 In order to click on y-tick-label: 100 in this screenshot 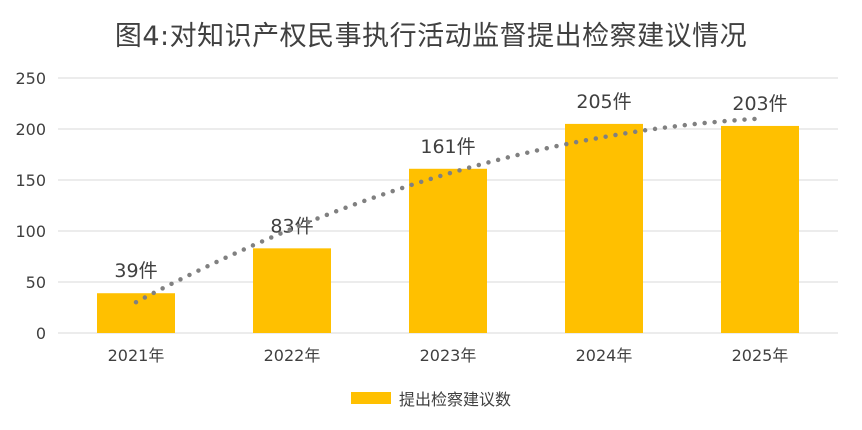, I will do `click(30, 231)`.